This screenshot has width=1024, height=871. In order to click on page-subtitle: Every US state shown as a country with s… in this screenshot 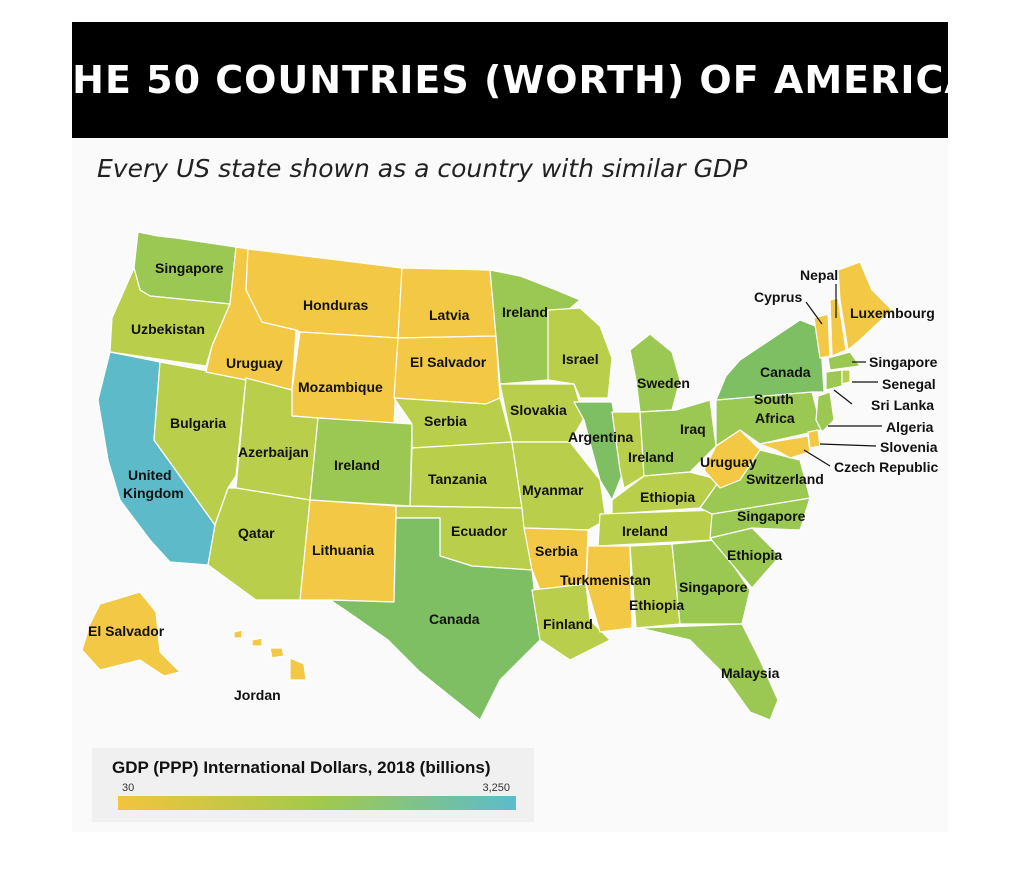, I will do `click(422, 168)`.